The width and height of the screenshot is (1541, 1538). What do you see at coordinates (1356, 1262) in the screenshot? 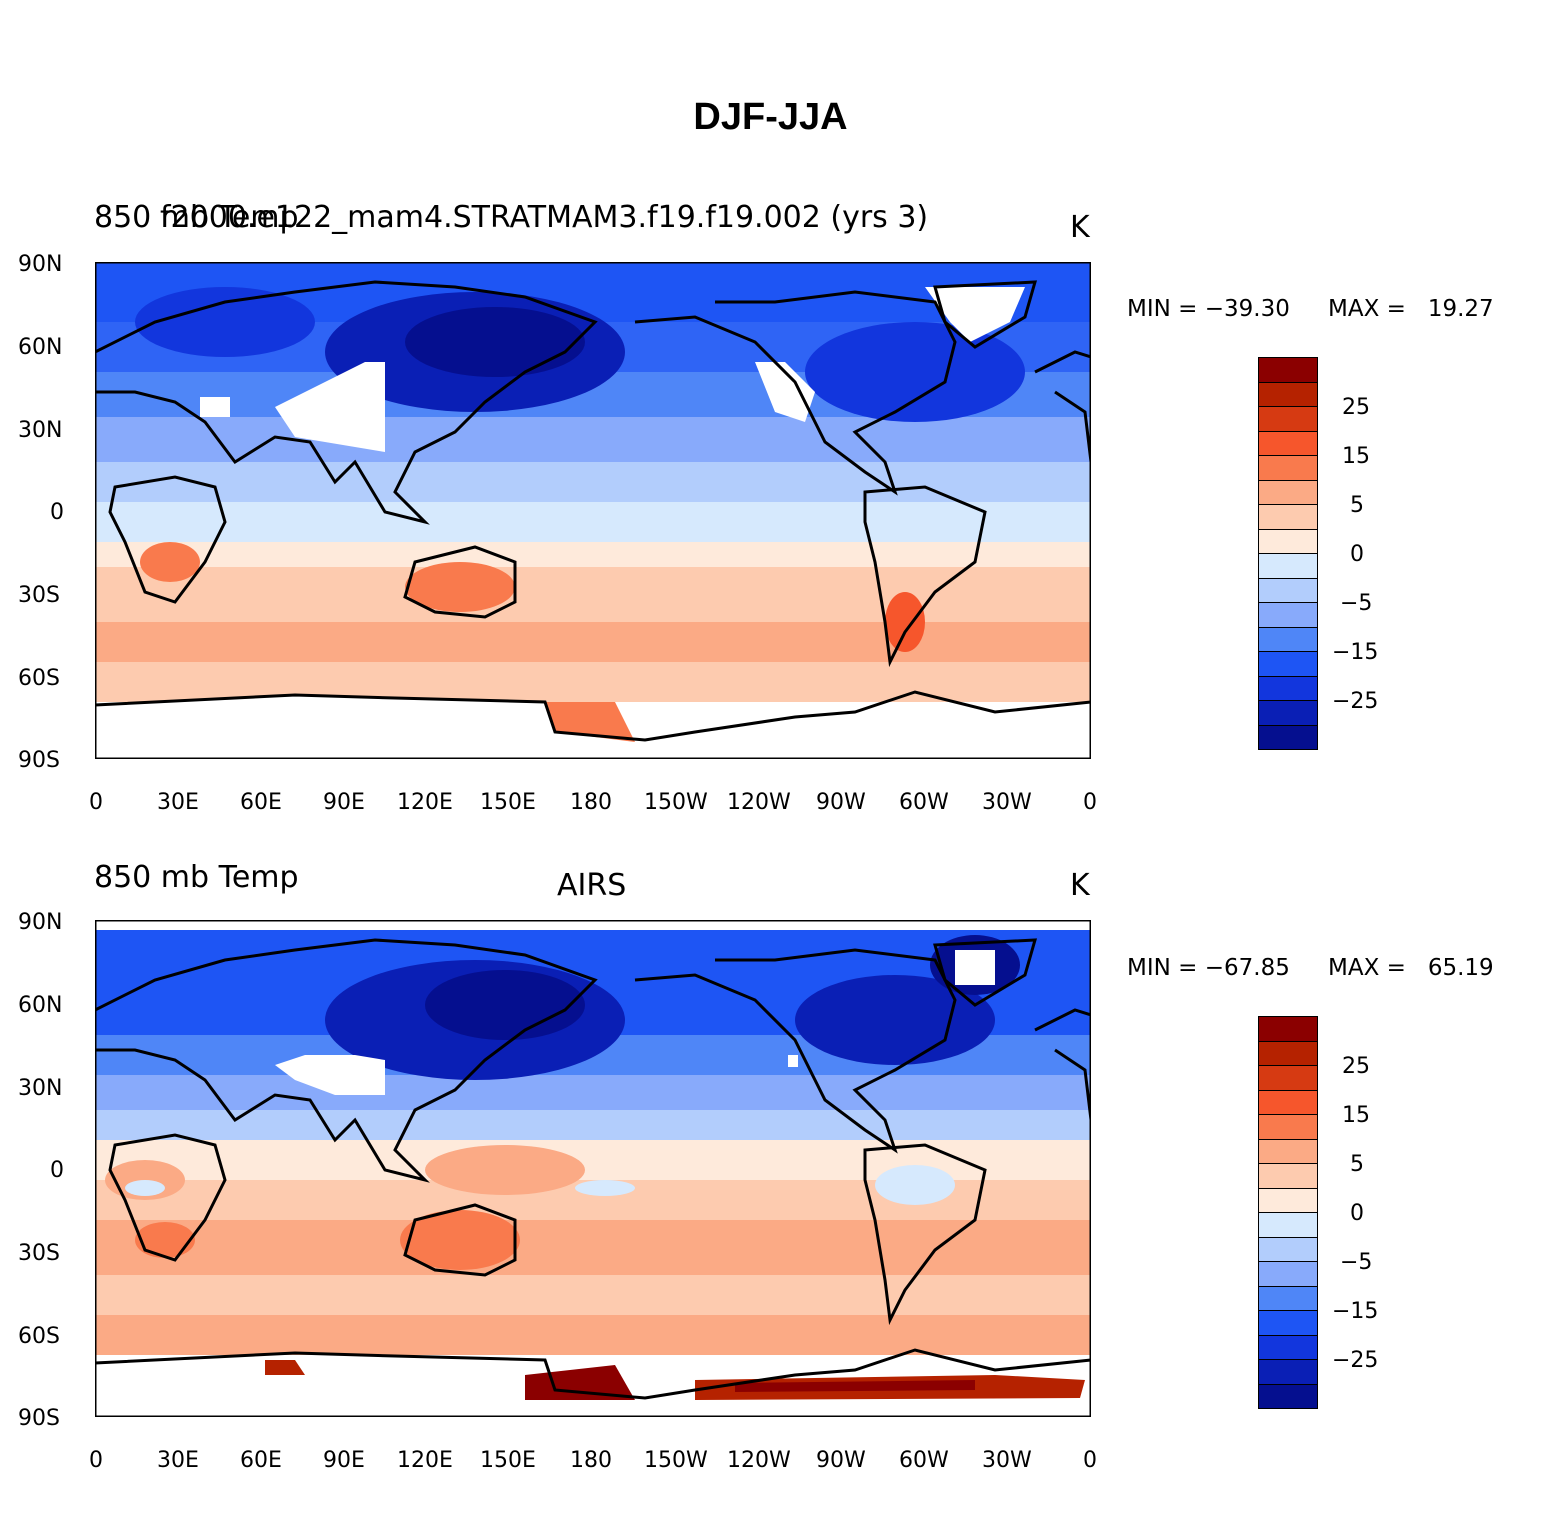
I see `panel2-colorbar-label: −5` at bounding box center [1356, 1262].